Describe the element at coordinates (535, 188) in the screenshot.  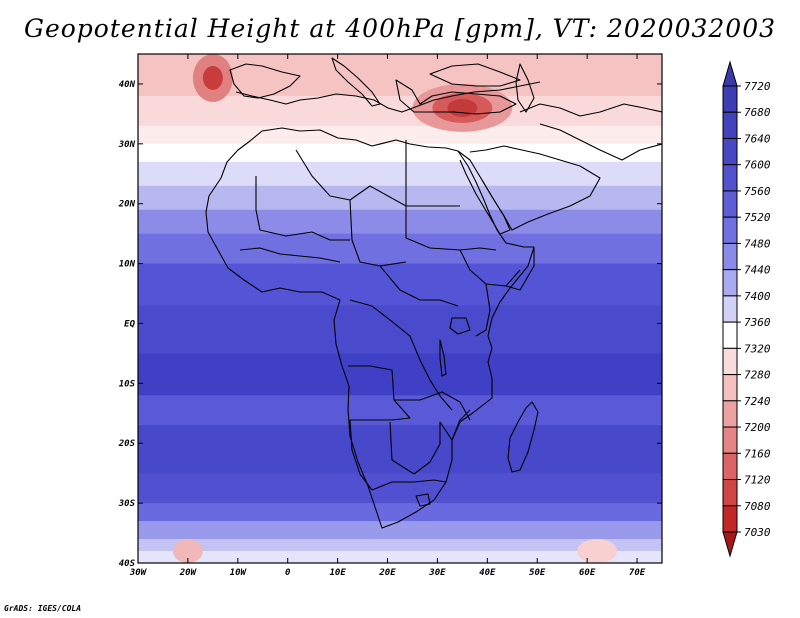
I see `arabia-coastline` at that location.